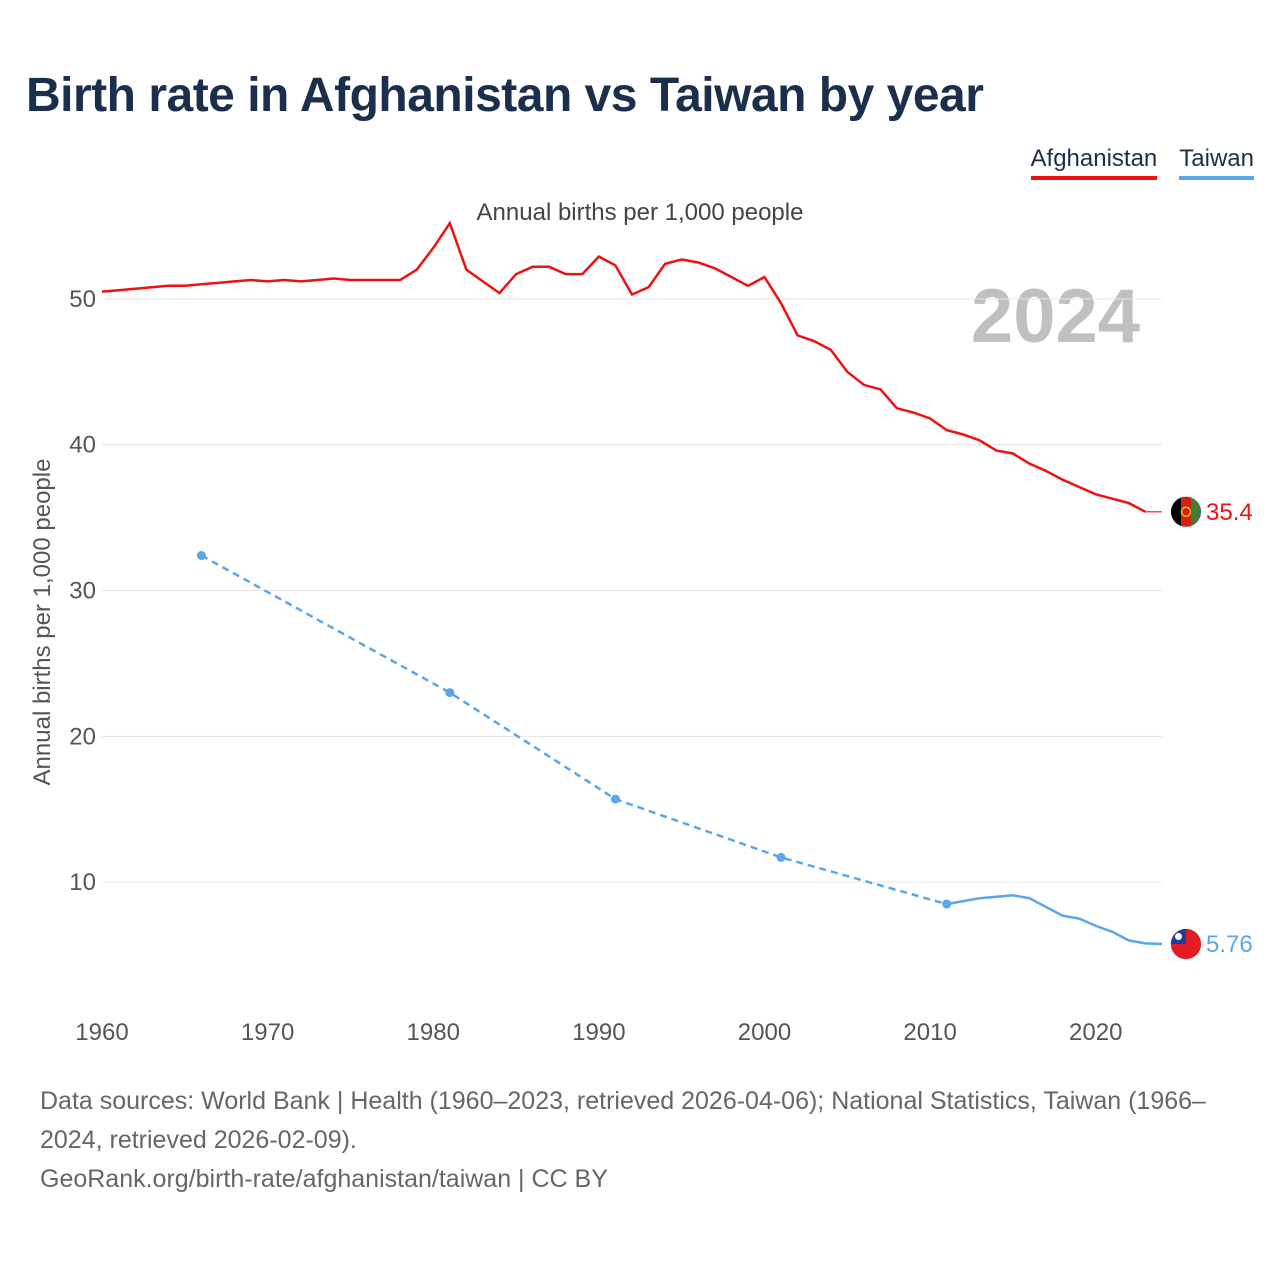  I want to click on end-value-label-taiwan: 5.76, so click(1229, 944).